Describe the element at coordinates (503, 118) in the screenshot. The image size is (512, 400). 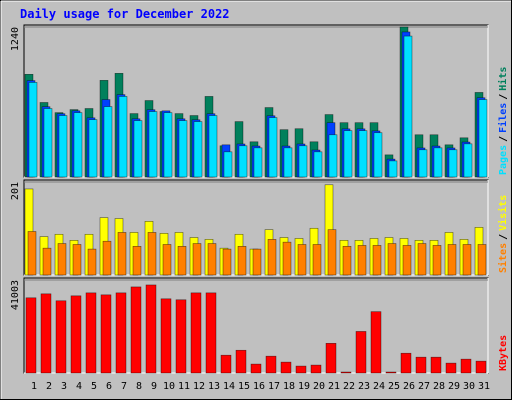
I see `legend-entry: Files` at that location.